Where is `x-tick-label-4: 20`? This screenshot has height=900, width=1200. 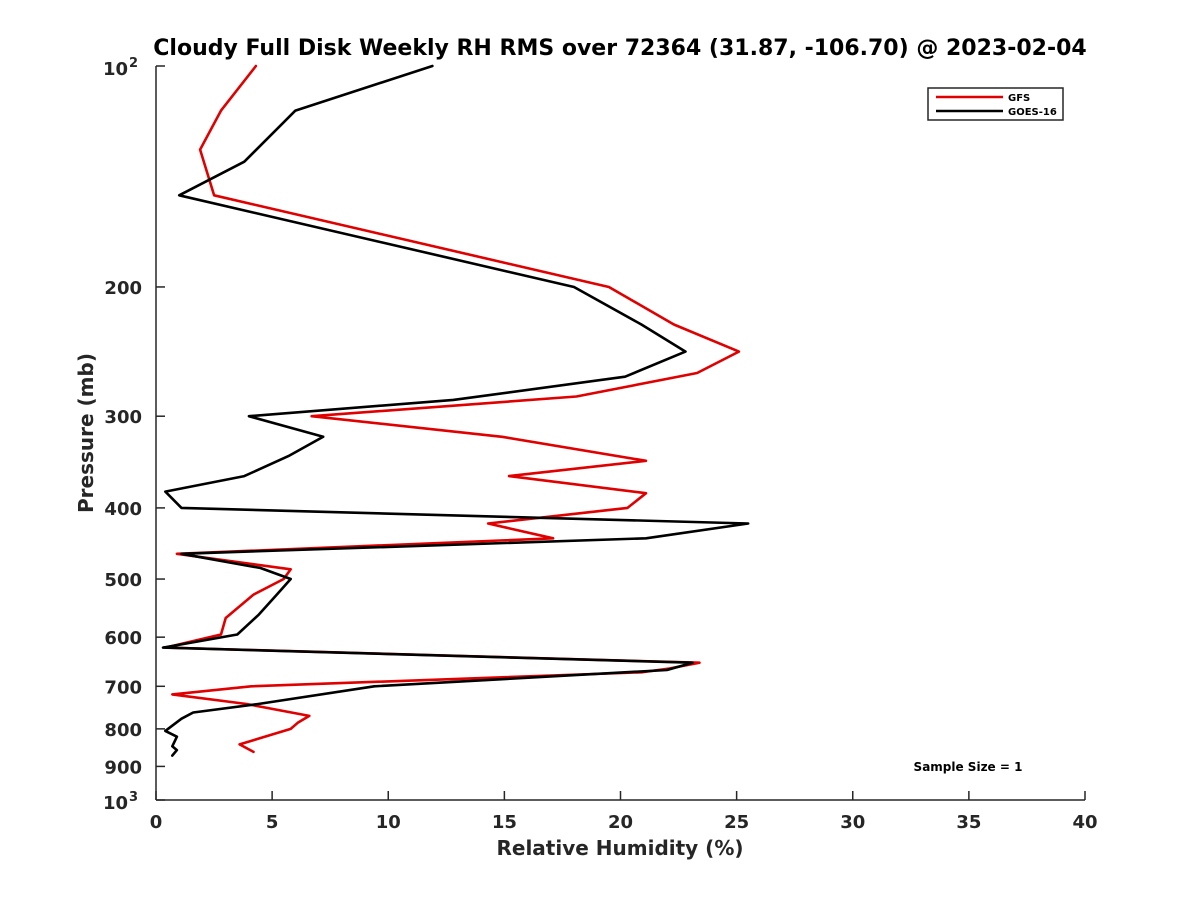 x-tick-label-4: 20 is located at coordinates (620, 822).